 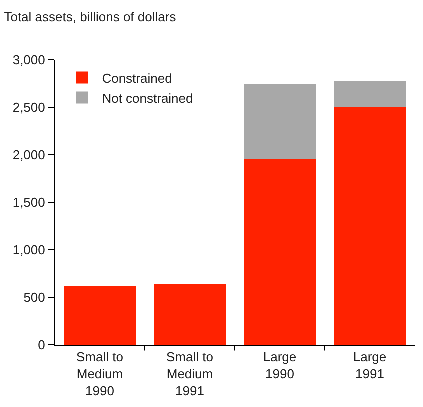 What do you see at coordinates (35, 298) in the screenshot?
I see `y-tick-label: 500` at bounding box center [35, 298].